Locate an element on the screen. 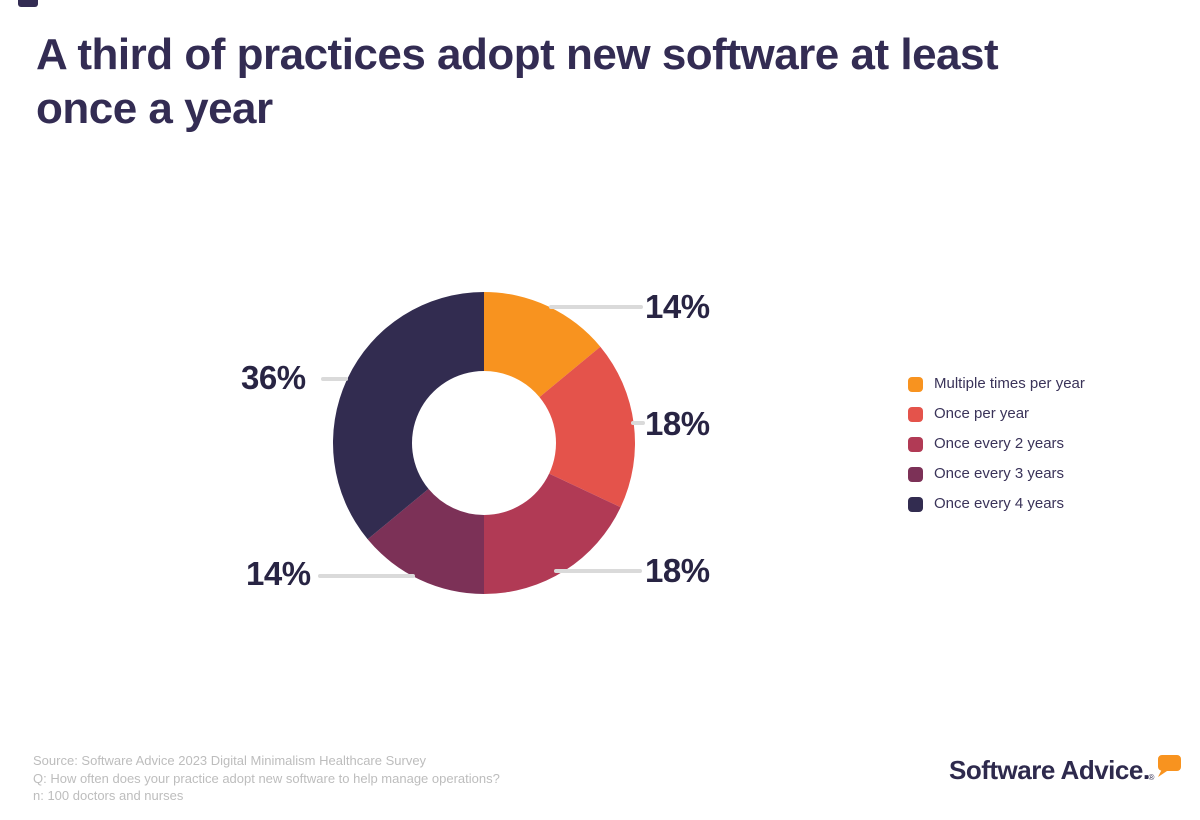 This screenshot has height=820, width=1200. corner-mark is located at coordinates (28, 3).